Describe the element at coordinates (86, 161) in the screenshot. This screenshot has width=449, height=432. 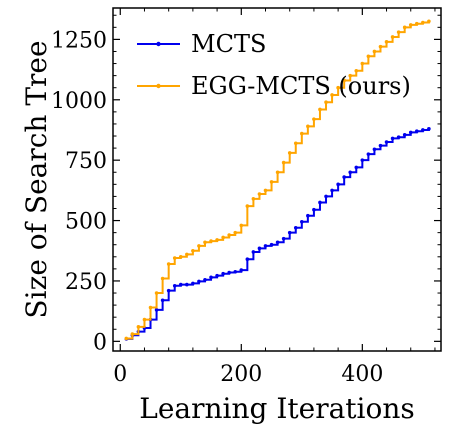
I see `y-tick-label: 750` at that location.